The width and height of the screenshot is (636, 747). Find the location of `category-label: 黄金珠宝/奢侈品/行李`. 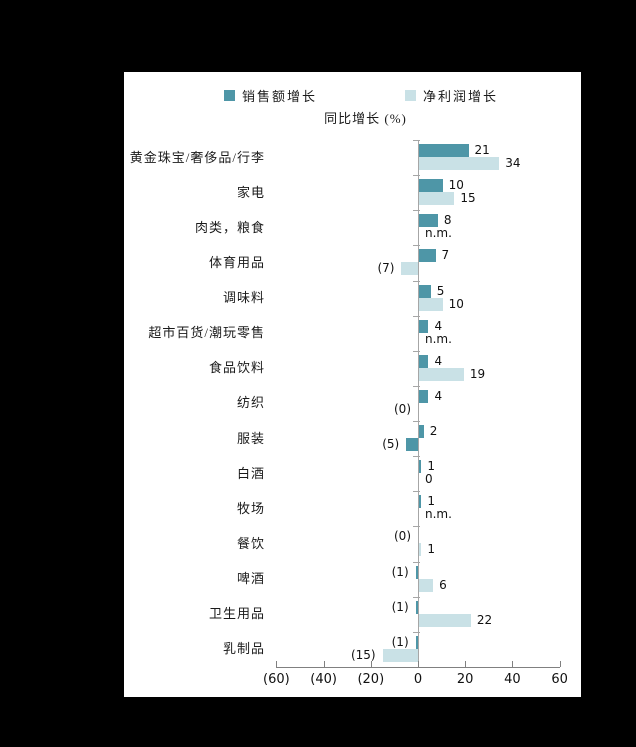

category-label: 黄金珠宝/奢侈品/行李 is located at coordinates (197, 157).